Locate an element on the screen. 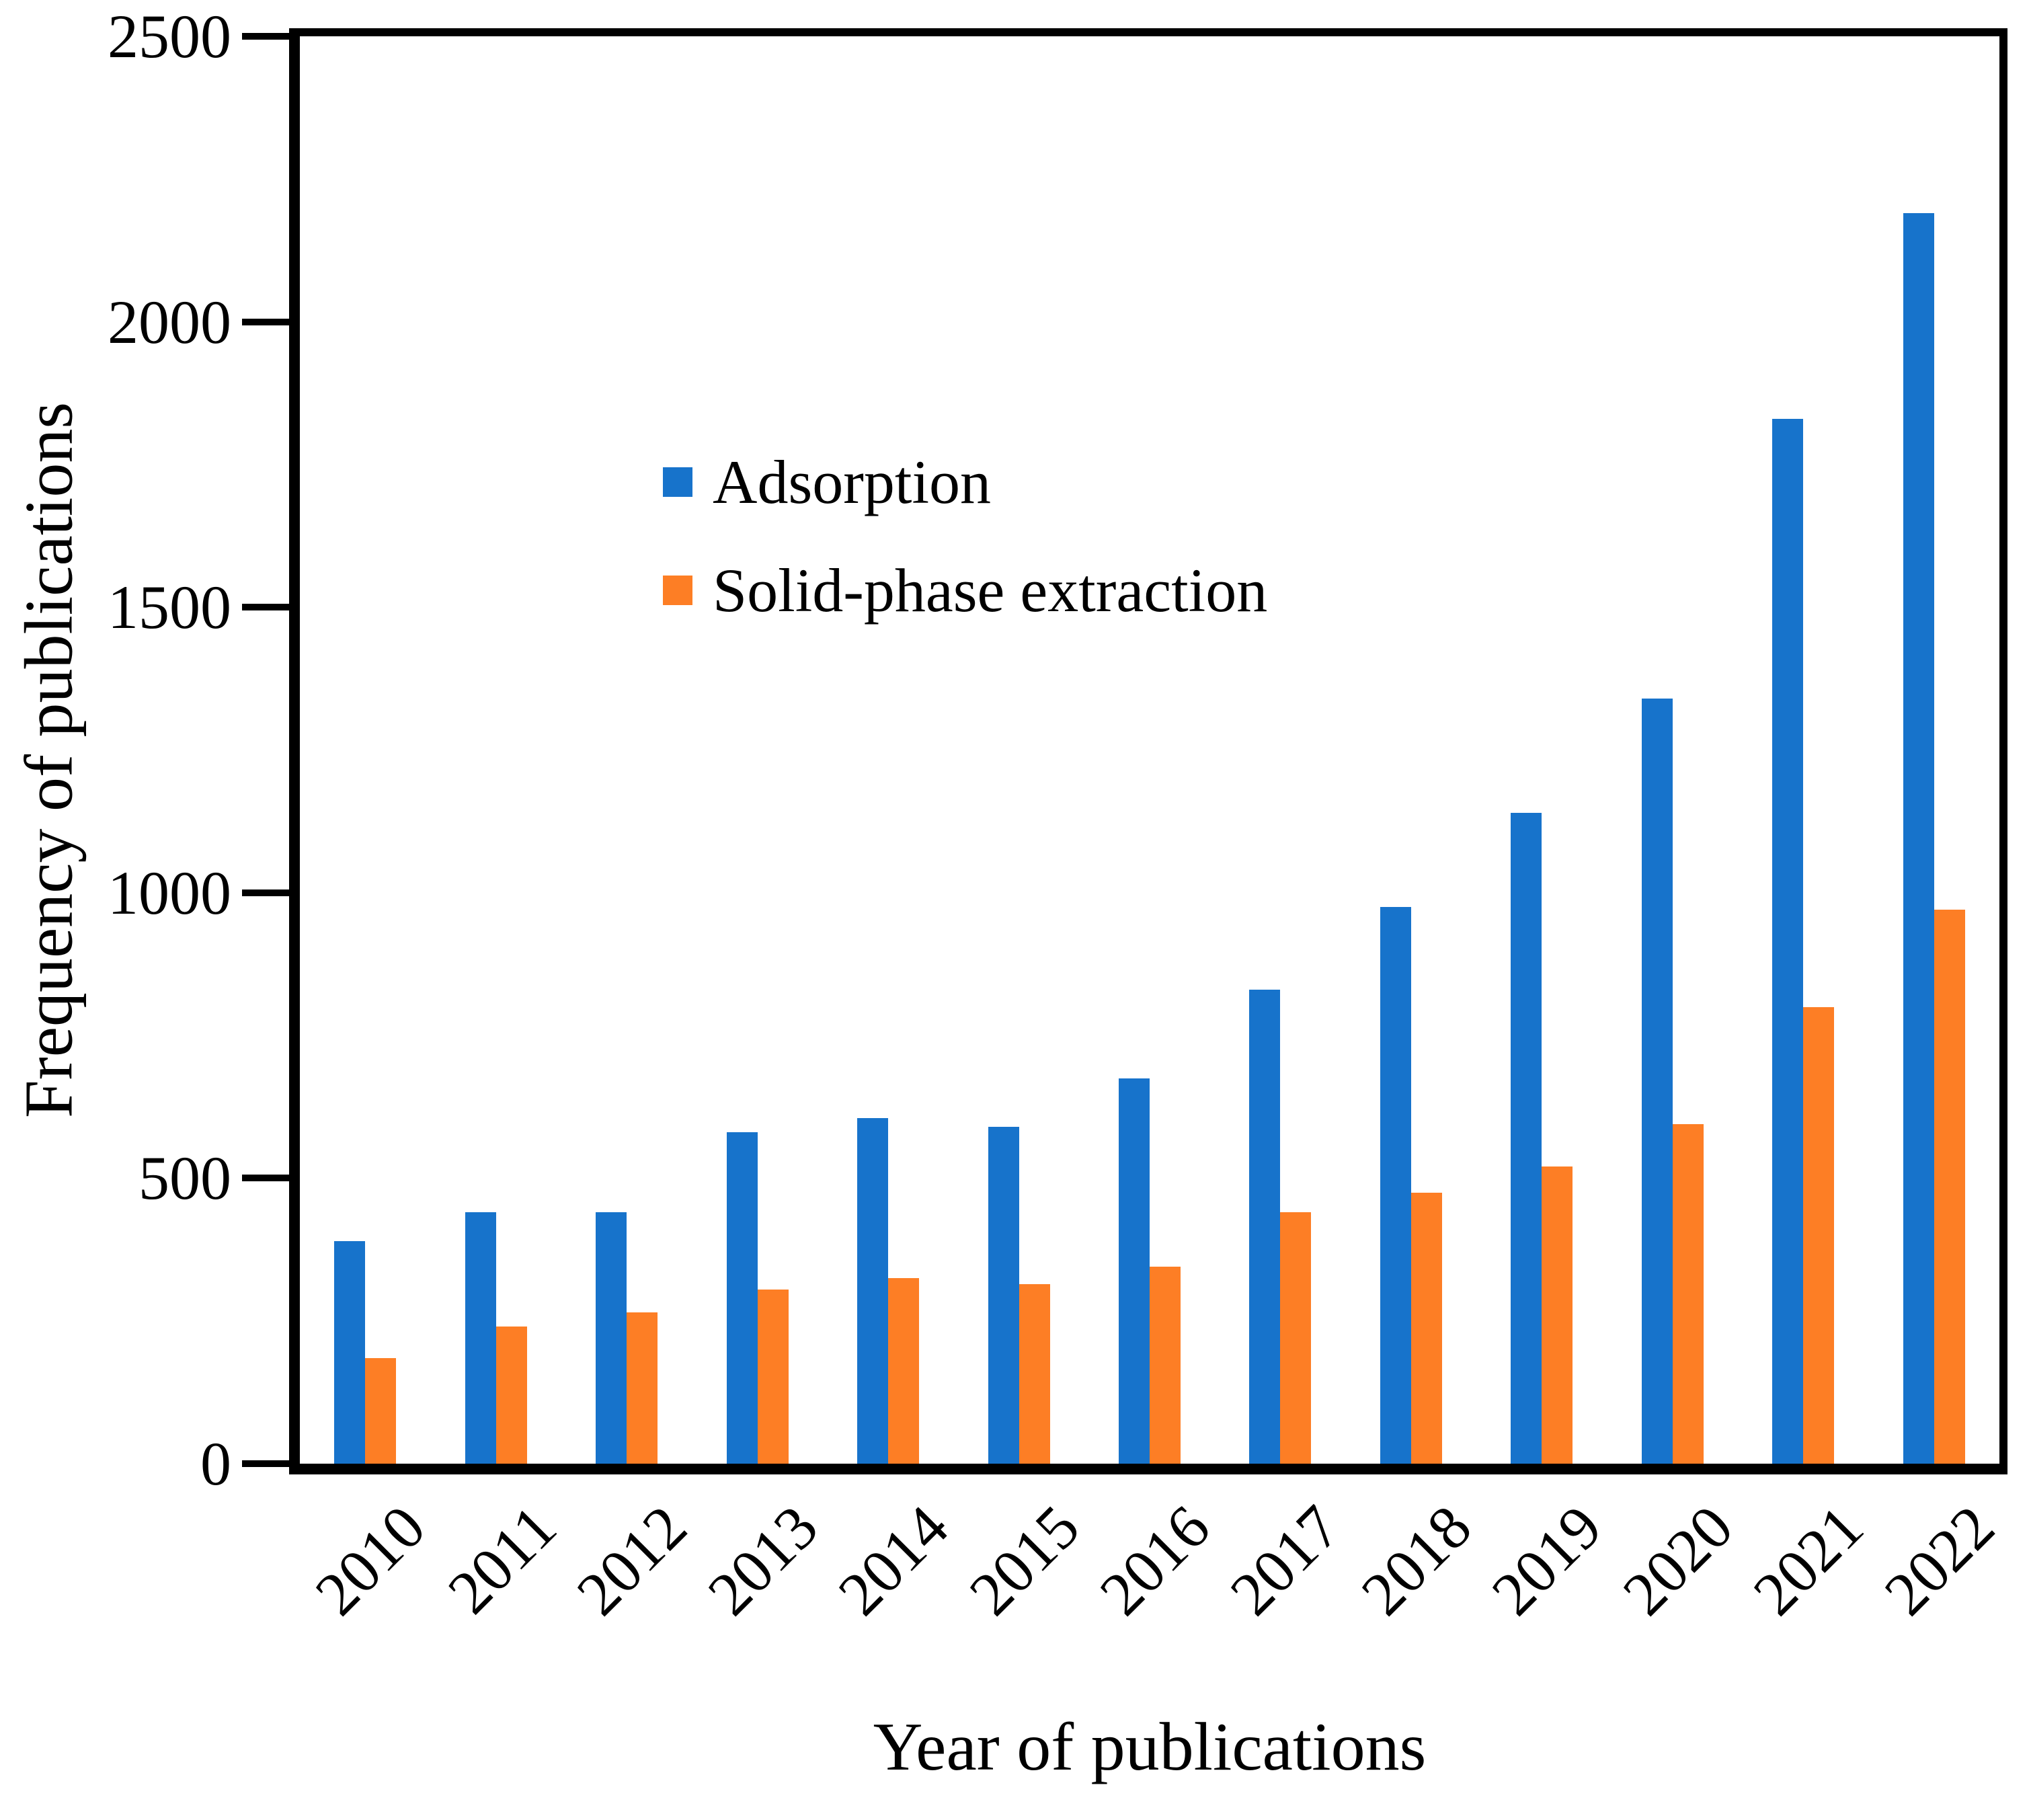  legend-item-adsorption: Adsorption is located at coordinates (965, 482).